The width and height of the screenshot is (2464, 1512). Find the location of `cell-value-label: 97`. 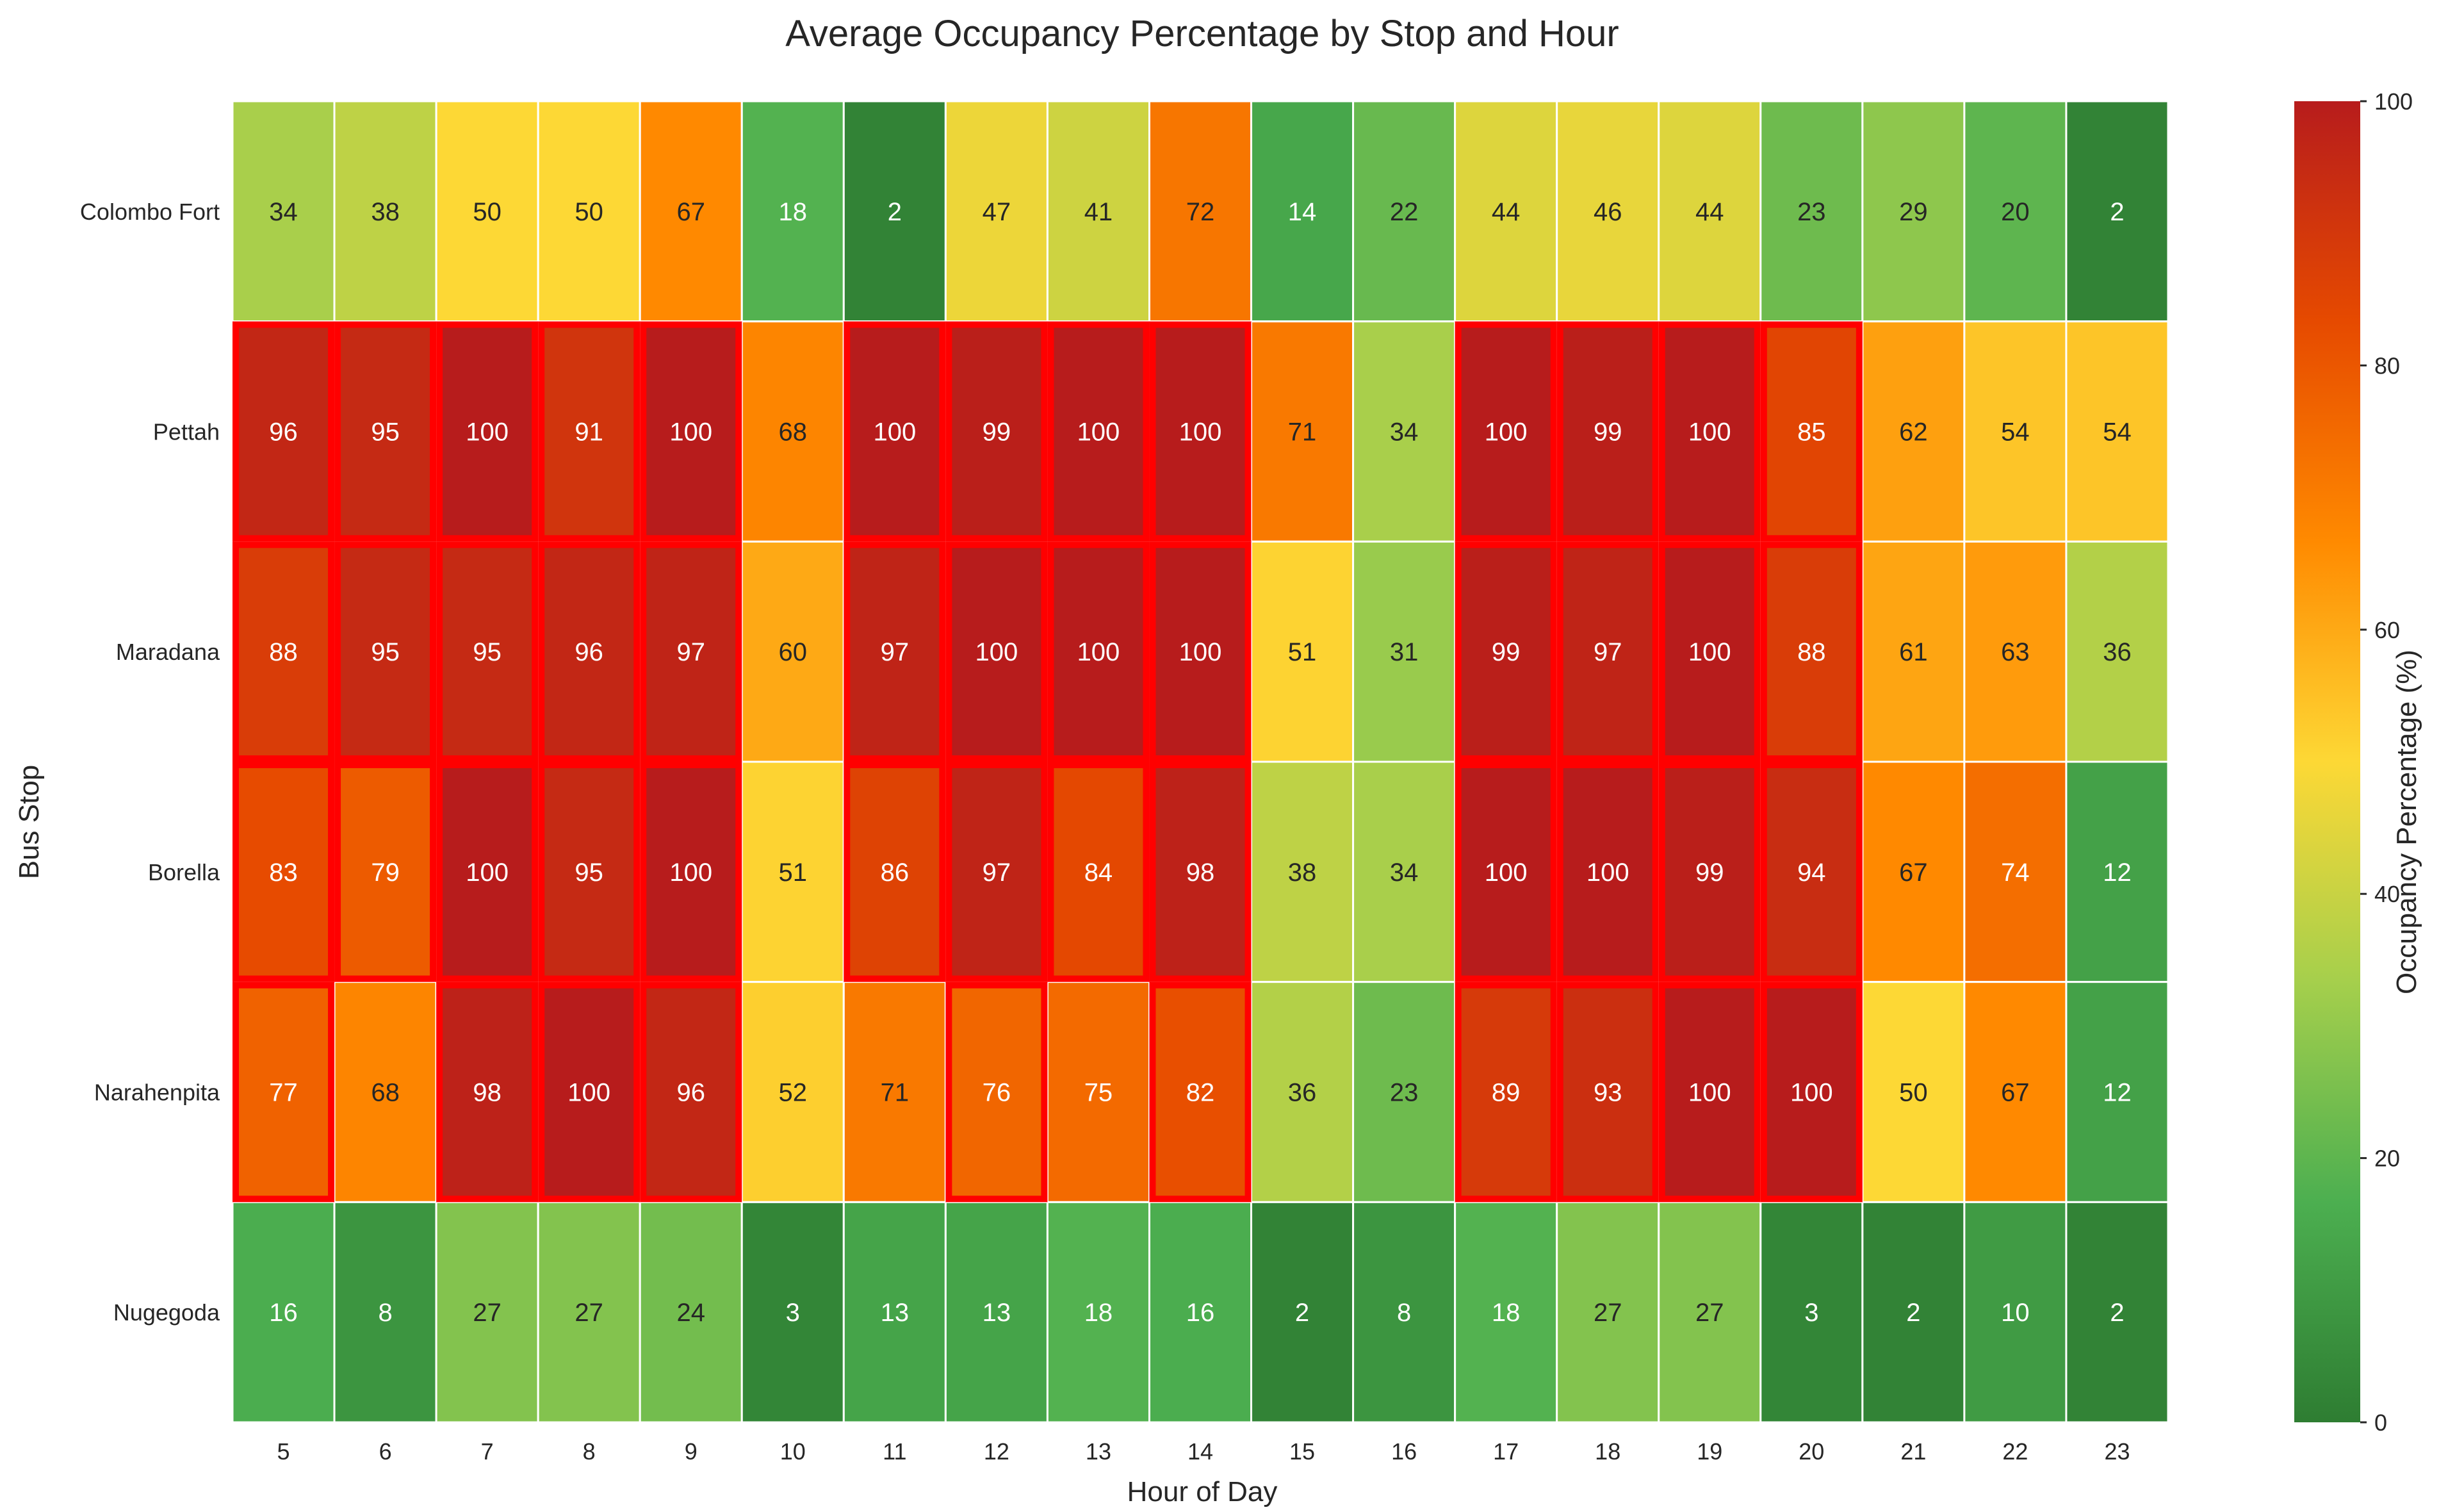

cell-value-label: 97 is located at coordinates (1608, 652).